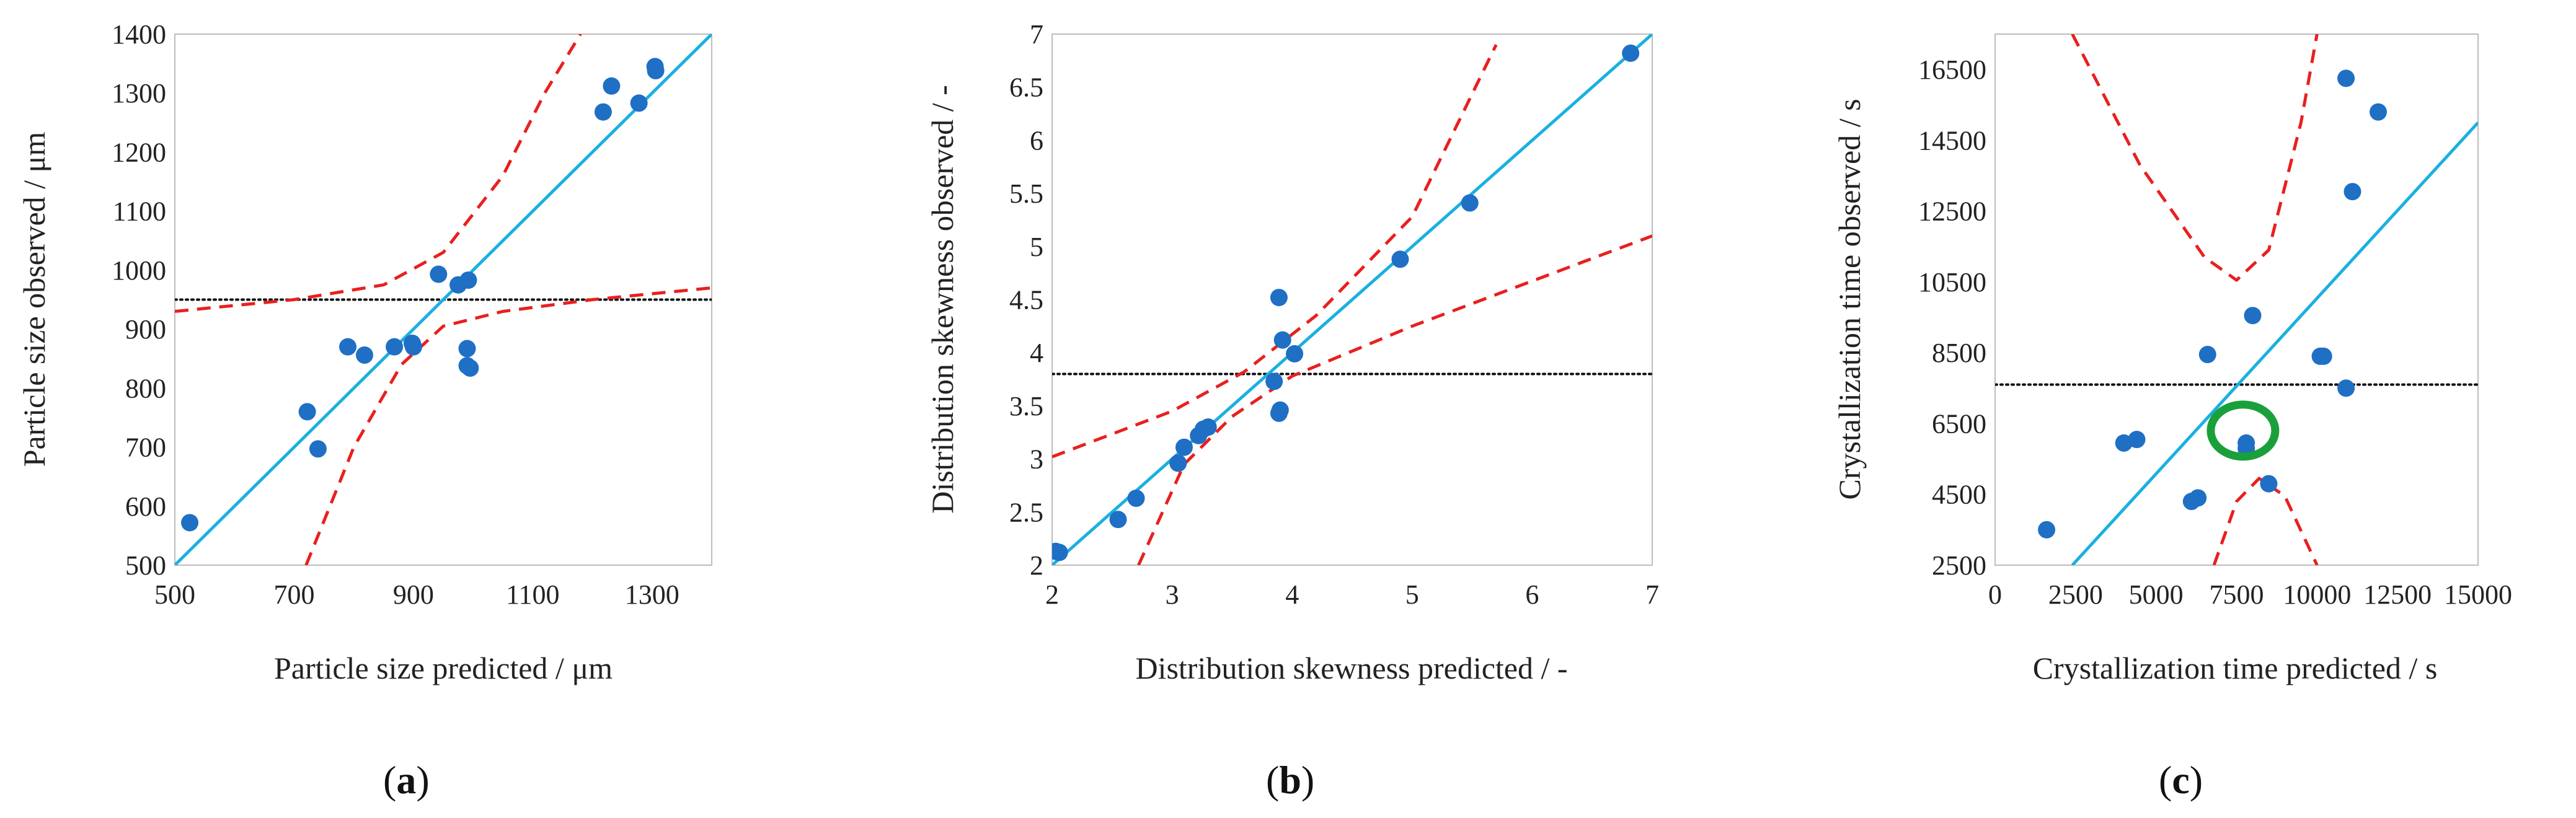 Image resolution: width=2576 pixels, height=818 pixels. Describe the element at coordinates (1307, 780) in the screenshot. I see `panel-label-b-close: )` at that location.